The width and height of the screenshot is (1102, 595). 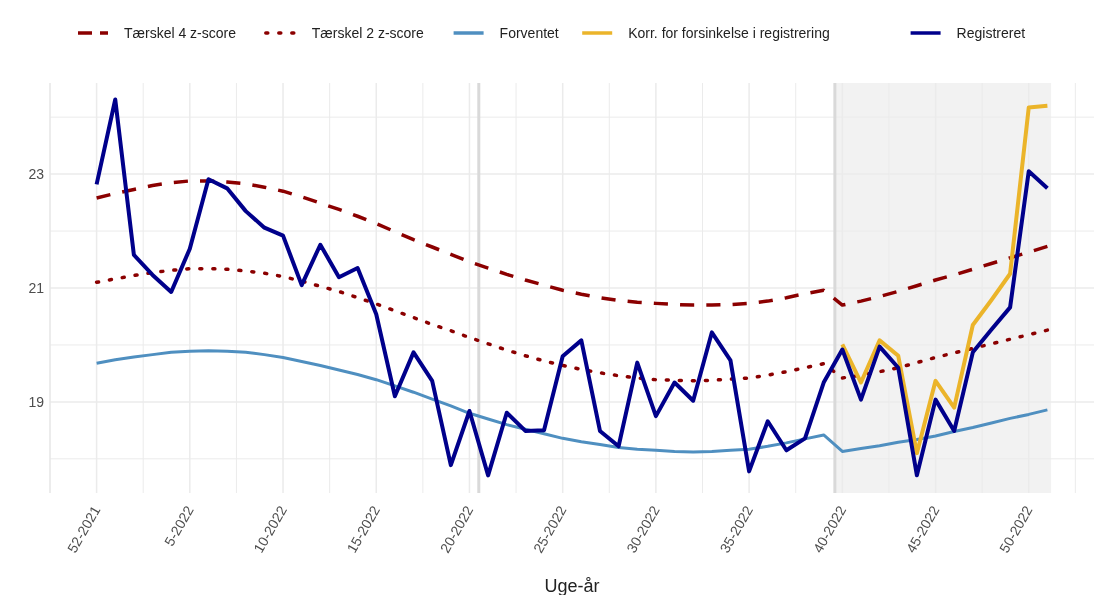 What do you see at coordinates (180, 32) in the screenshot?
I see `legend-label: Tærskel 4 z-score` at bounding box center [180, 32].